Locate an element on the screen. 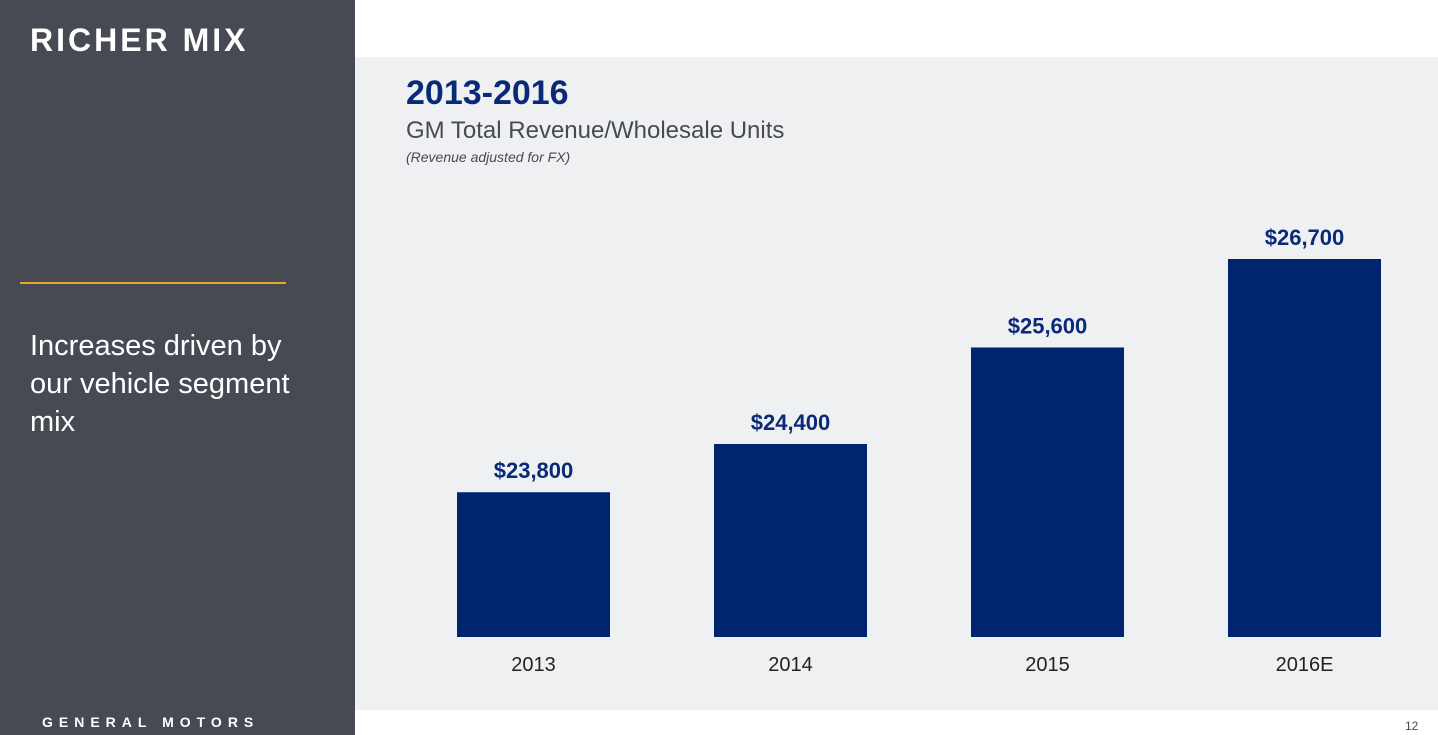  bar-2015 is located at coordinates (1047, 492).